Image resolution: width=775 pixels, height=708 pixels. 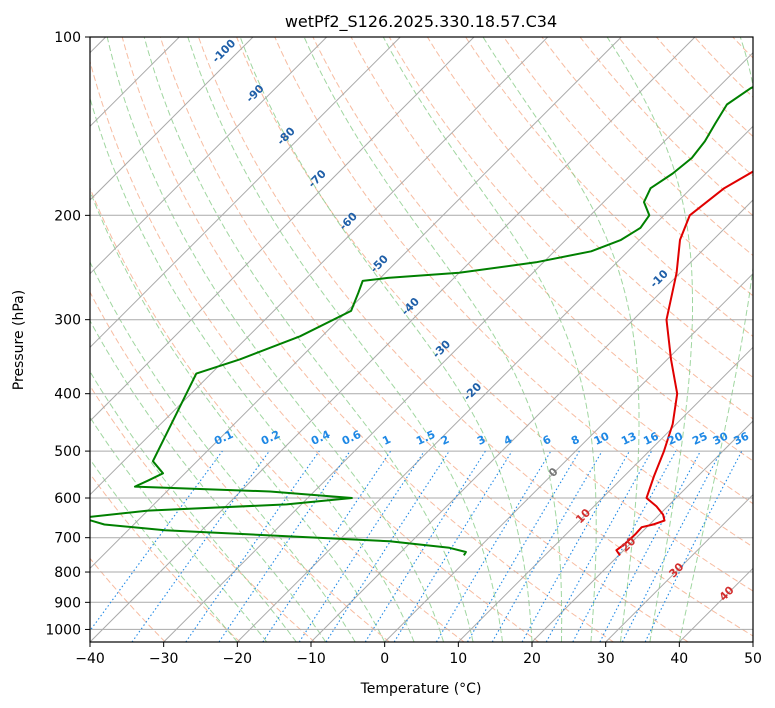 I want to click on y-tick-label: 800, so click(x=67, y=573).